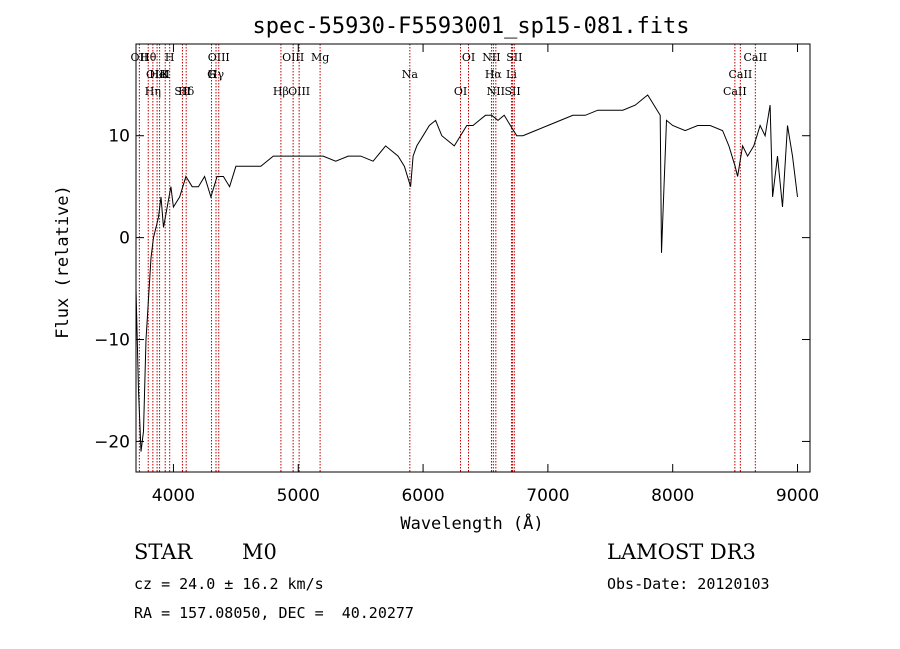  What do you see at coordinates (163, 552) in the screenshot?
I see `object-class: STAR` at bounding box center [163, 552].